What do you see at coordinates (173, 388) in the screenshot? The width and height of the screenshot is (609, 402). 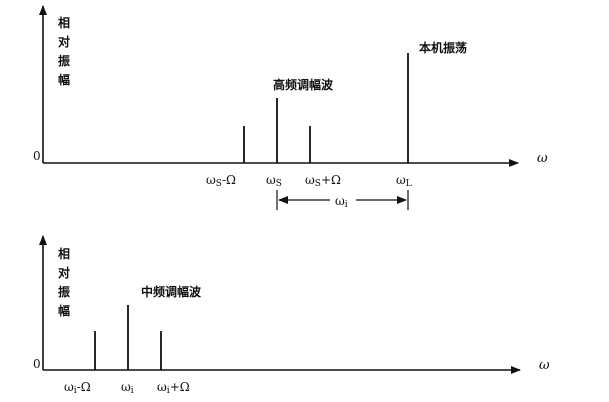 I see `tick-wi-plus: ωi+Ω` at bounding box center [173, 388].